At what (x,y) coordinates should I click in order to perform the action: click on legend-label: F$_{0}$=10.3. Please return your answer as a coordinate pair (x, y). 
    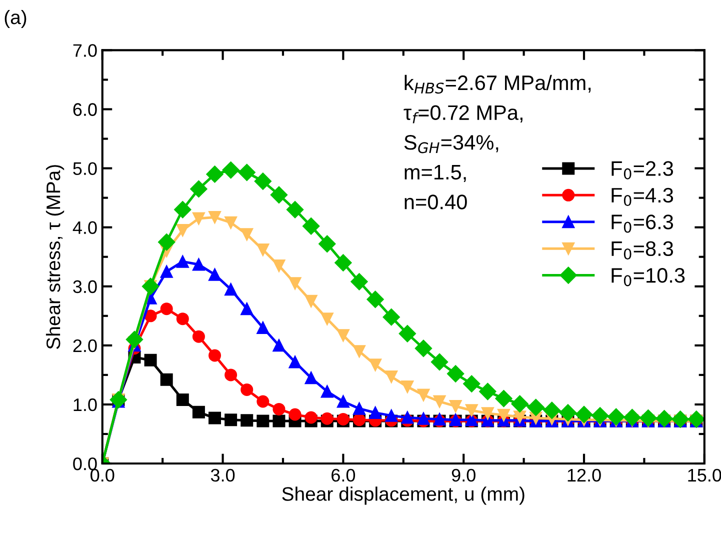
    Looking at the image, I should click on (648, 277).